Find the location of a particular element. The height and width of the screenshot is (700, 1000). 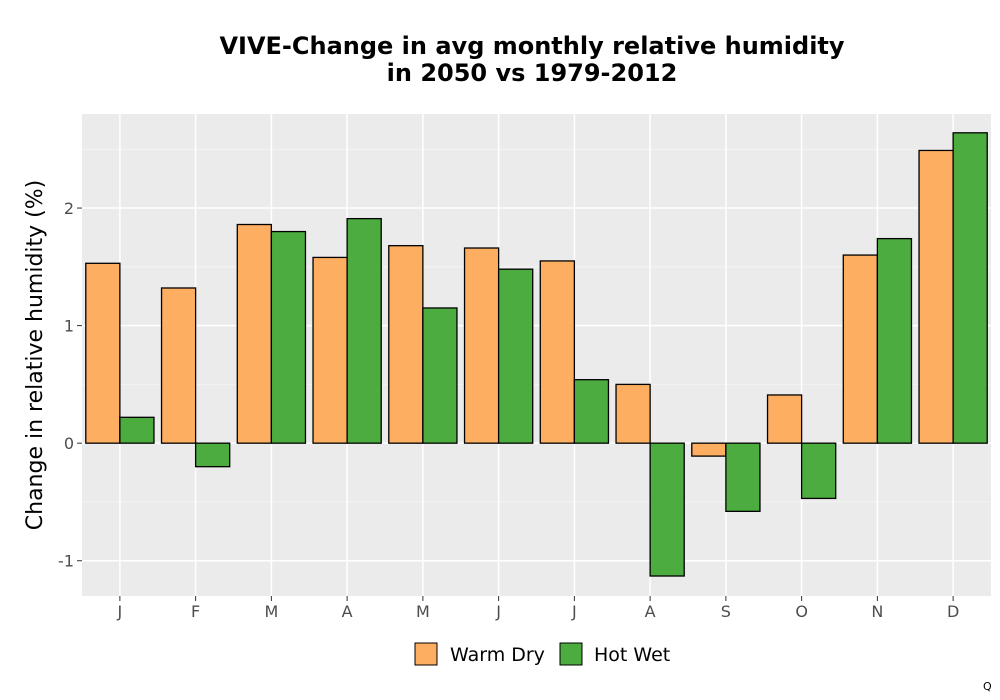

y-tick-label: 1 is located at coordinates (69, 326).